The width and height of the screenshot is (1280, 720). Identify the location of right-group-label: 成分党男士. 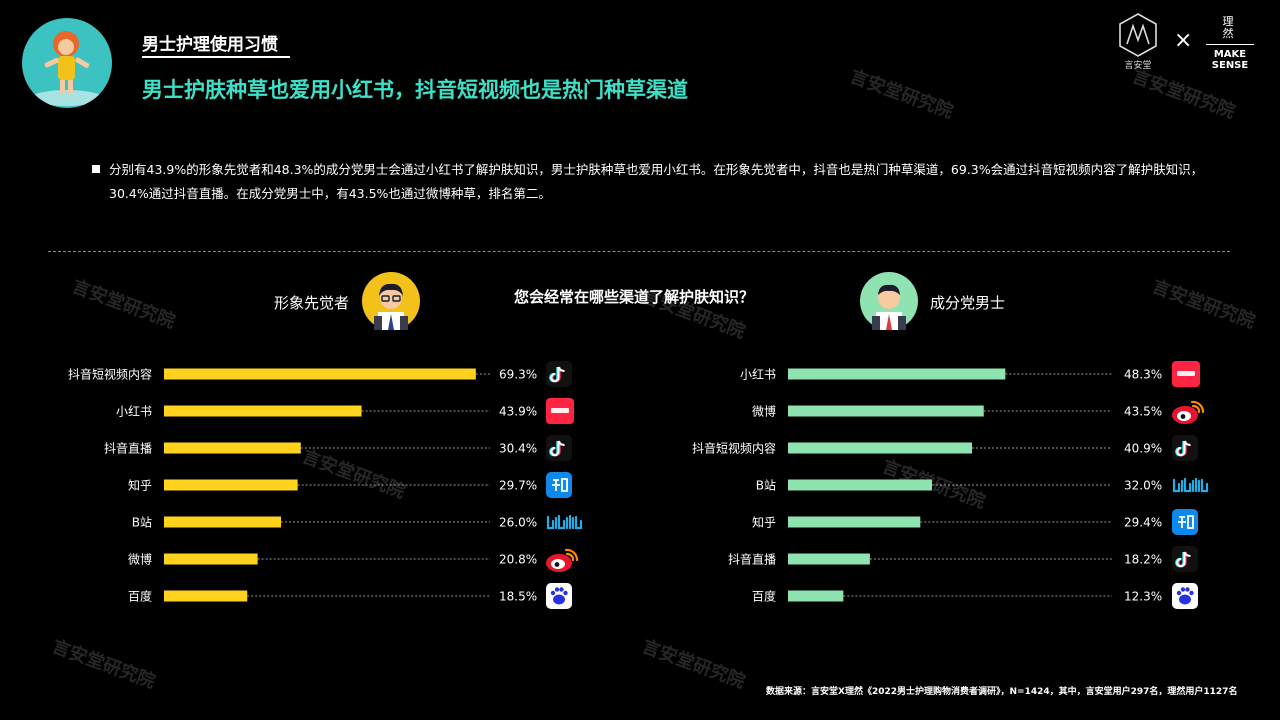
(968, 303).